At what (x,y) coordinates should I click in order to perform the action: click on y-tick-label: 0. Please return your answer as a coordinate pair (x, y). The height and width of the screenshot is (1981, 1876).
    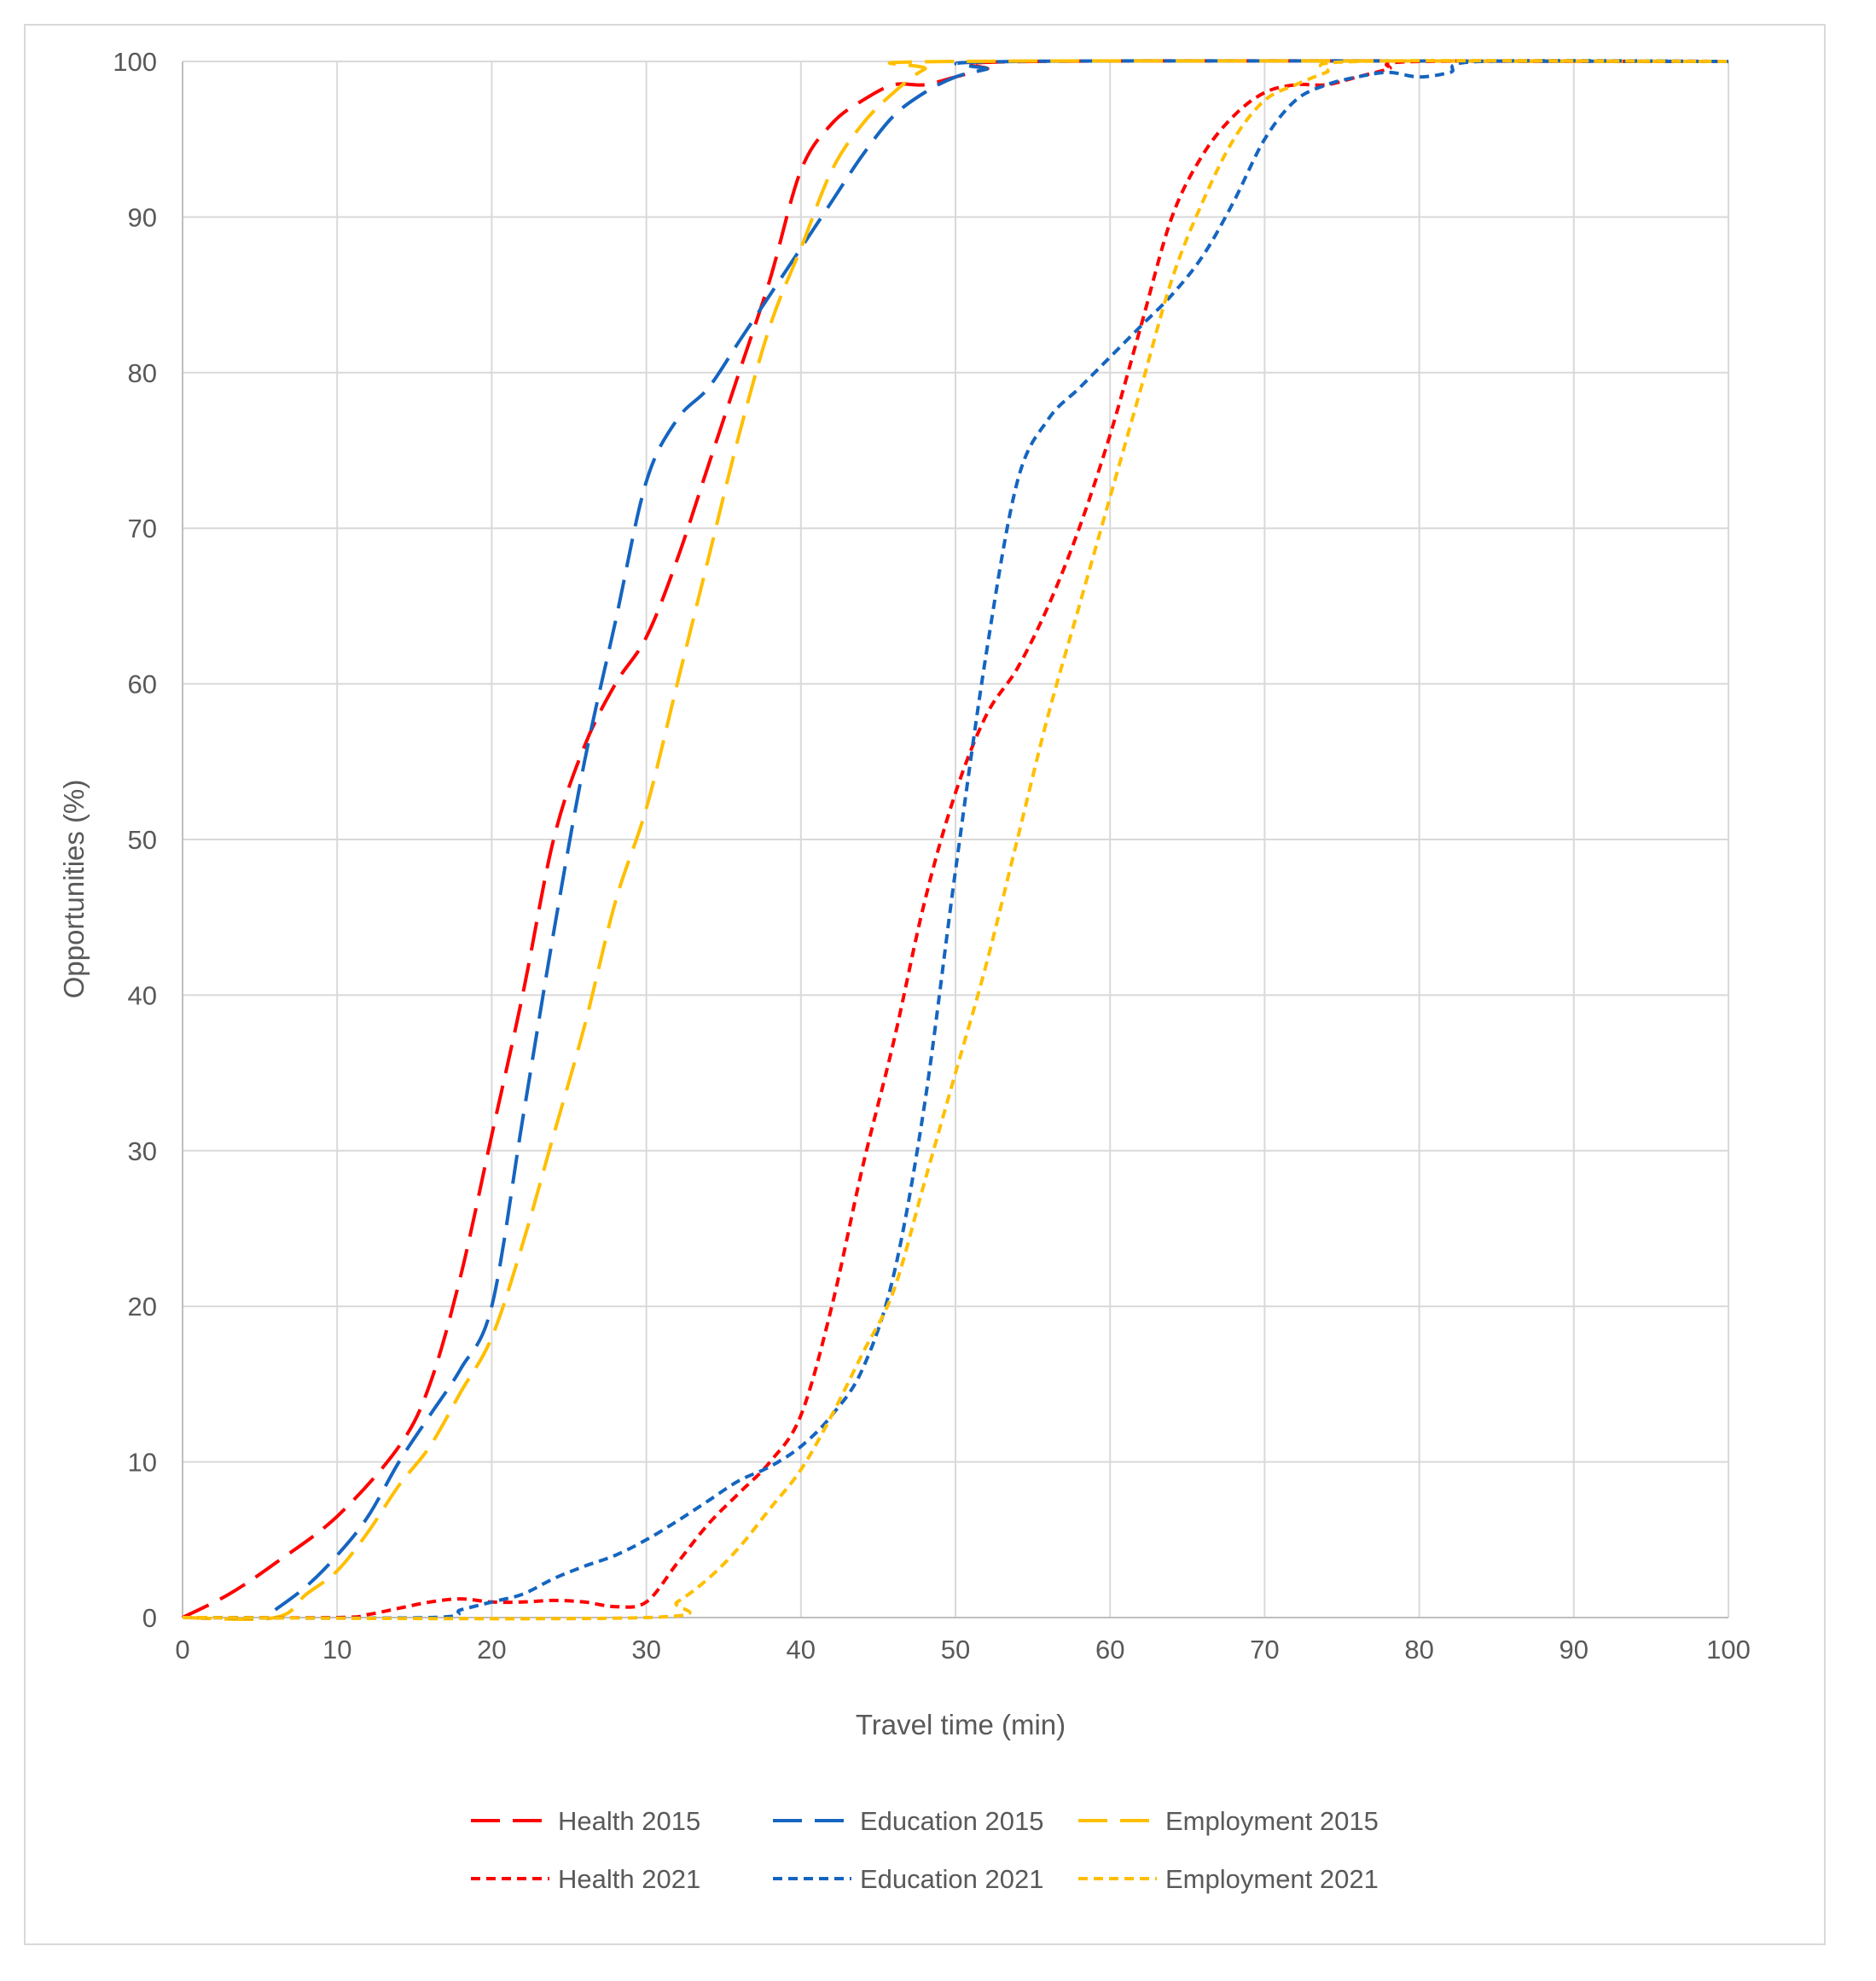
    Looking at the image, I should click on (149, 1618).